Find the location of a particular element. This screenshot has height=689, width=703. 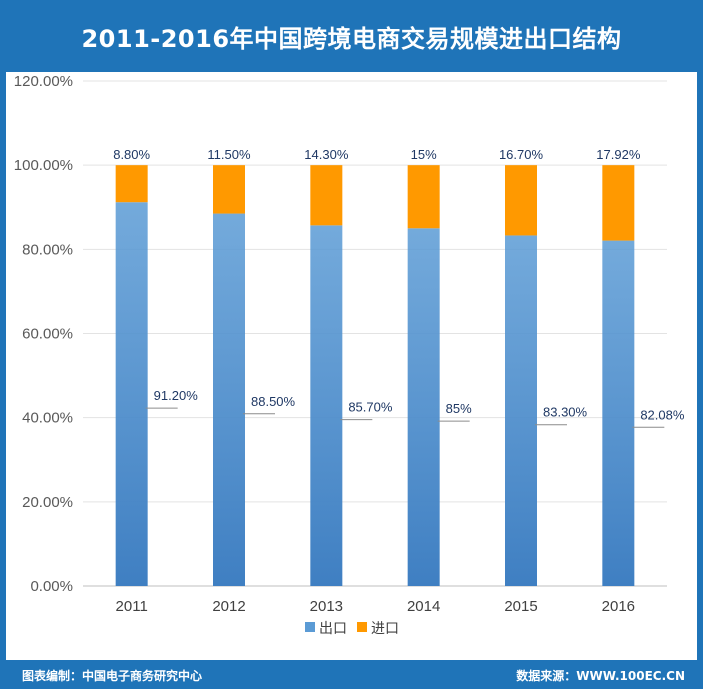

bar-import-2013 is located at coordinates (326, 195).